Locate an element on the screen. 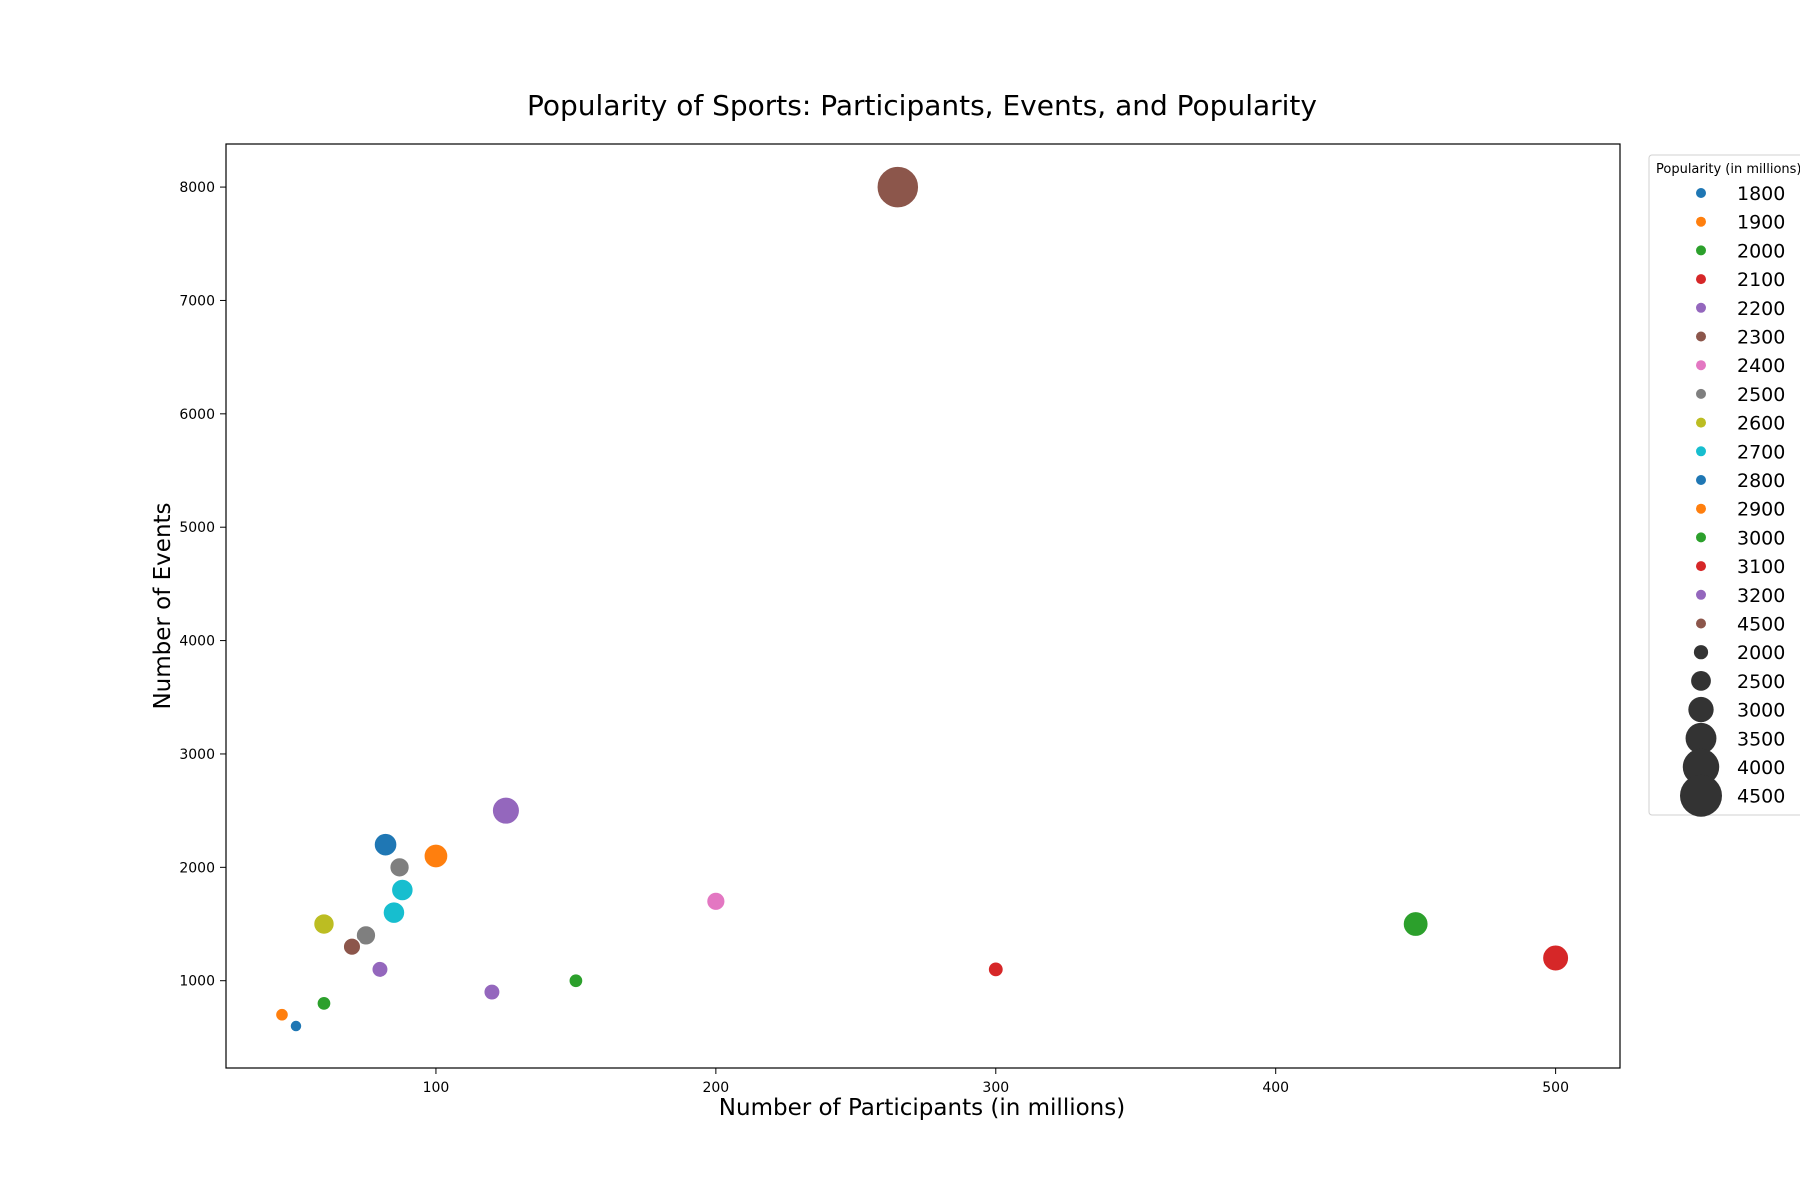  y-tick-label: 6000 is located at coordinates (197, 415).